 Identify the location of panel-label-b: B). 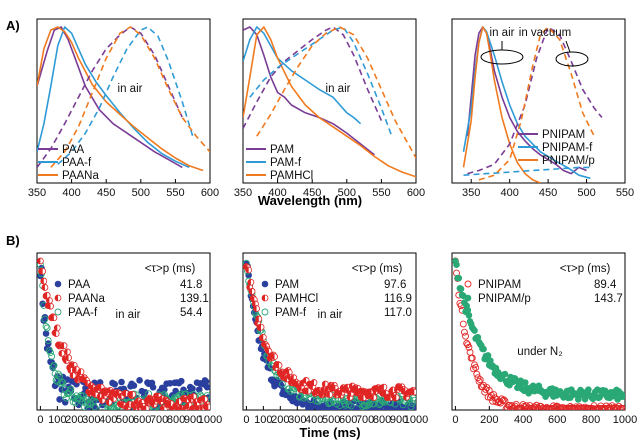
(13, 240).